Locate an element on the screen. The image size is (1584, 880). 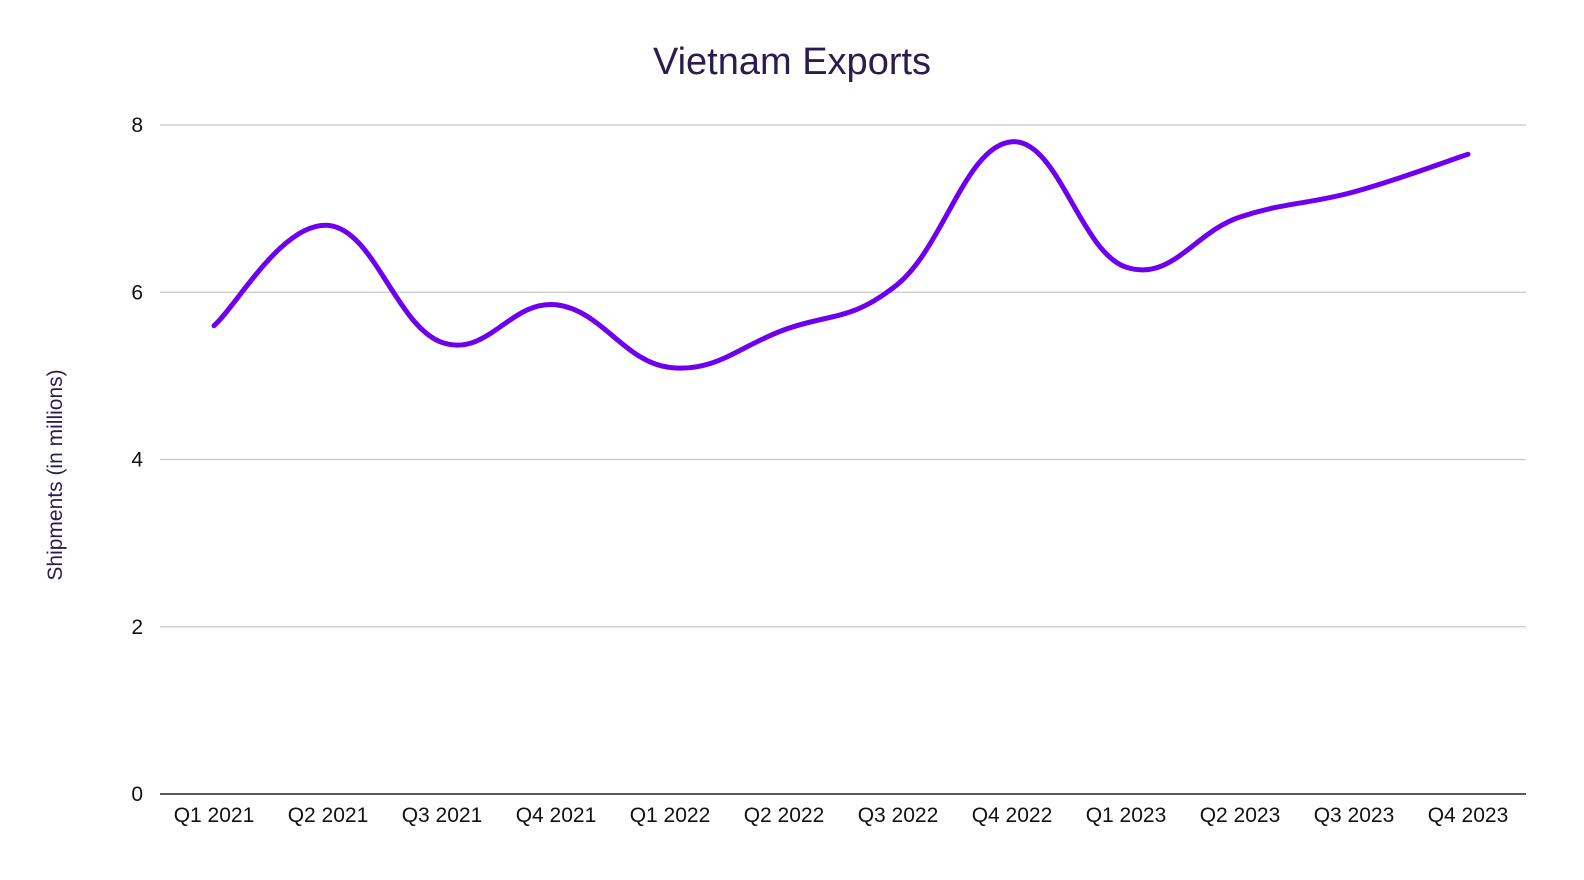
y-tick-label: 8 is located at coordinates (137, 125).